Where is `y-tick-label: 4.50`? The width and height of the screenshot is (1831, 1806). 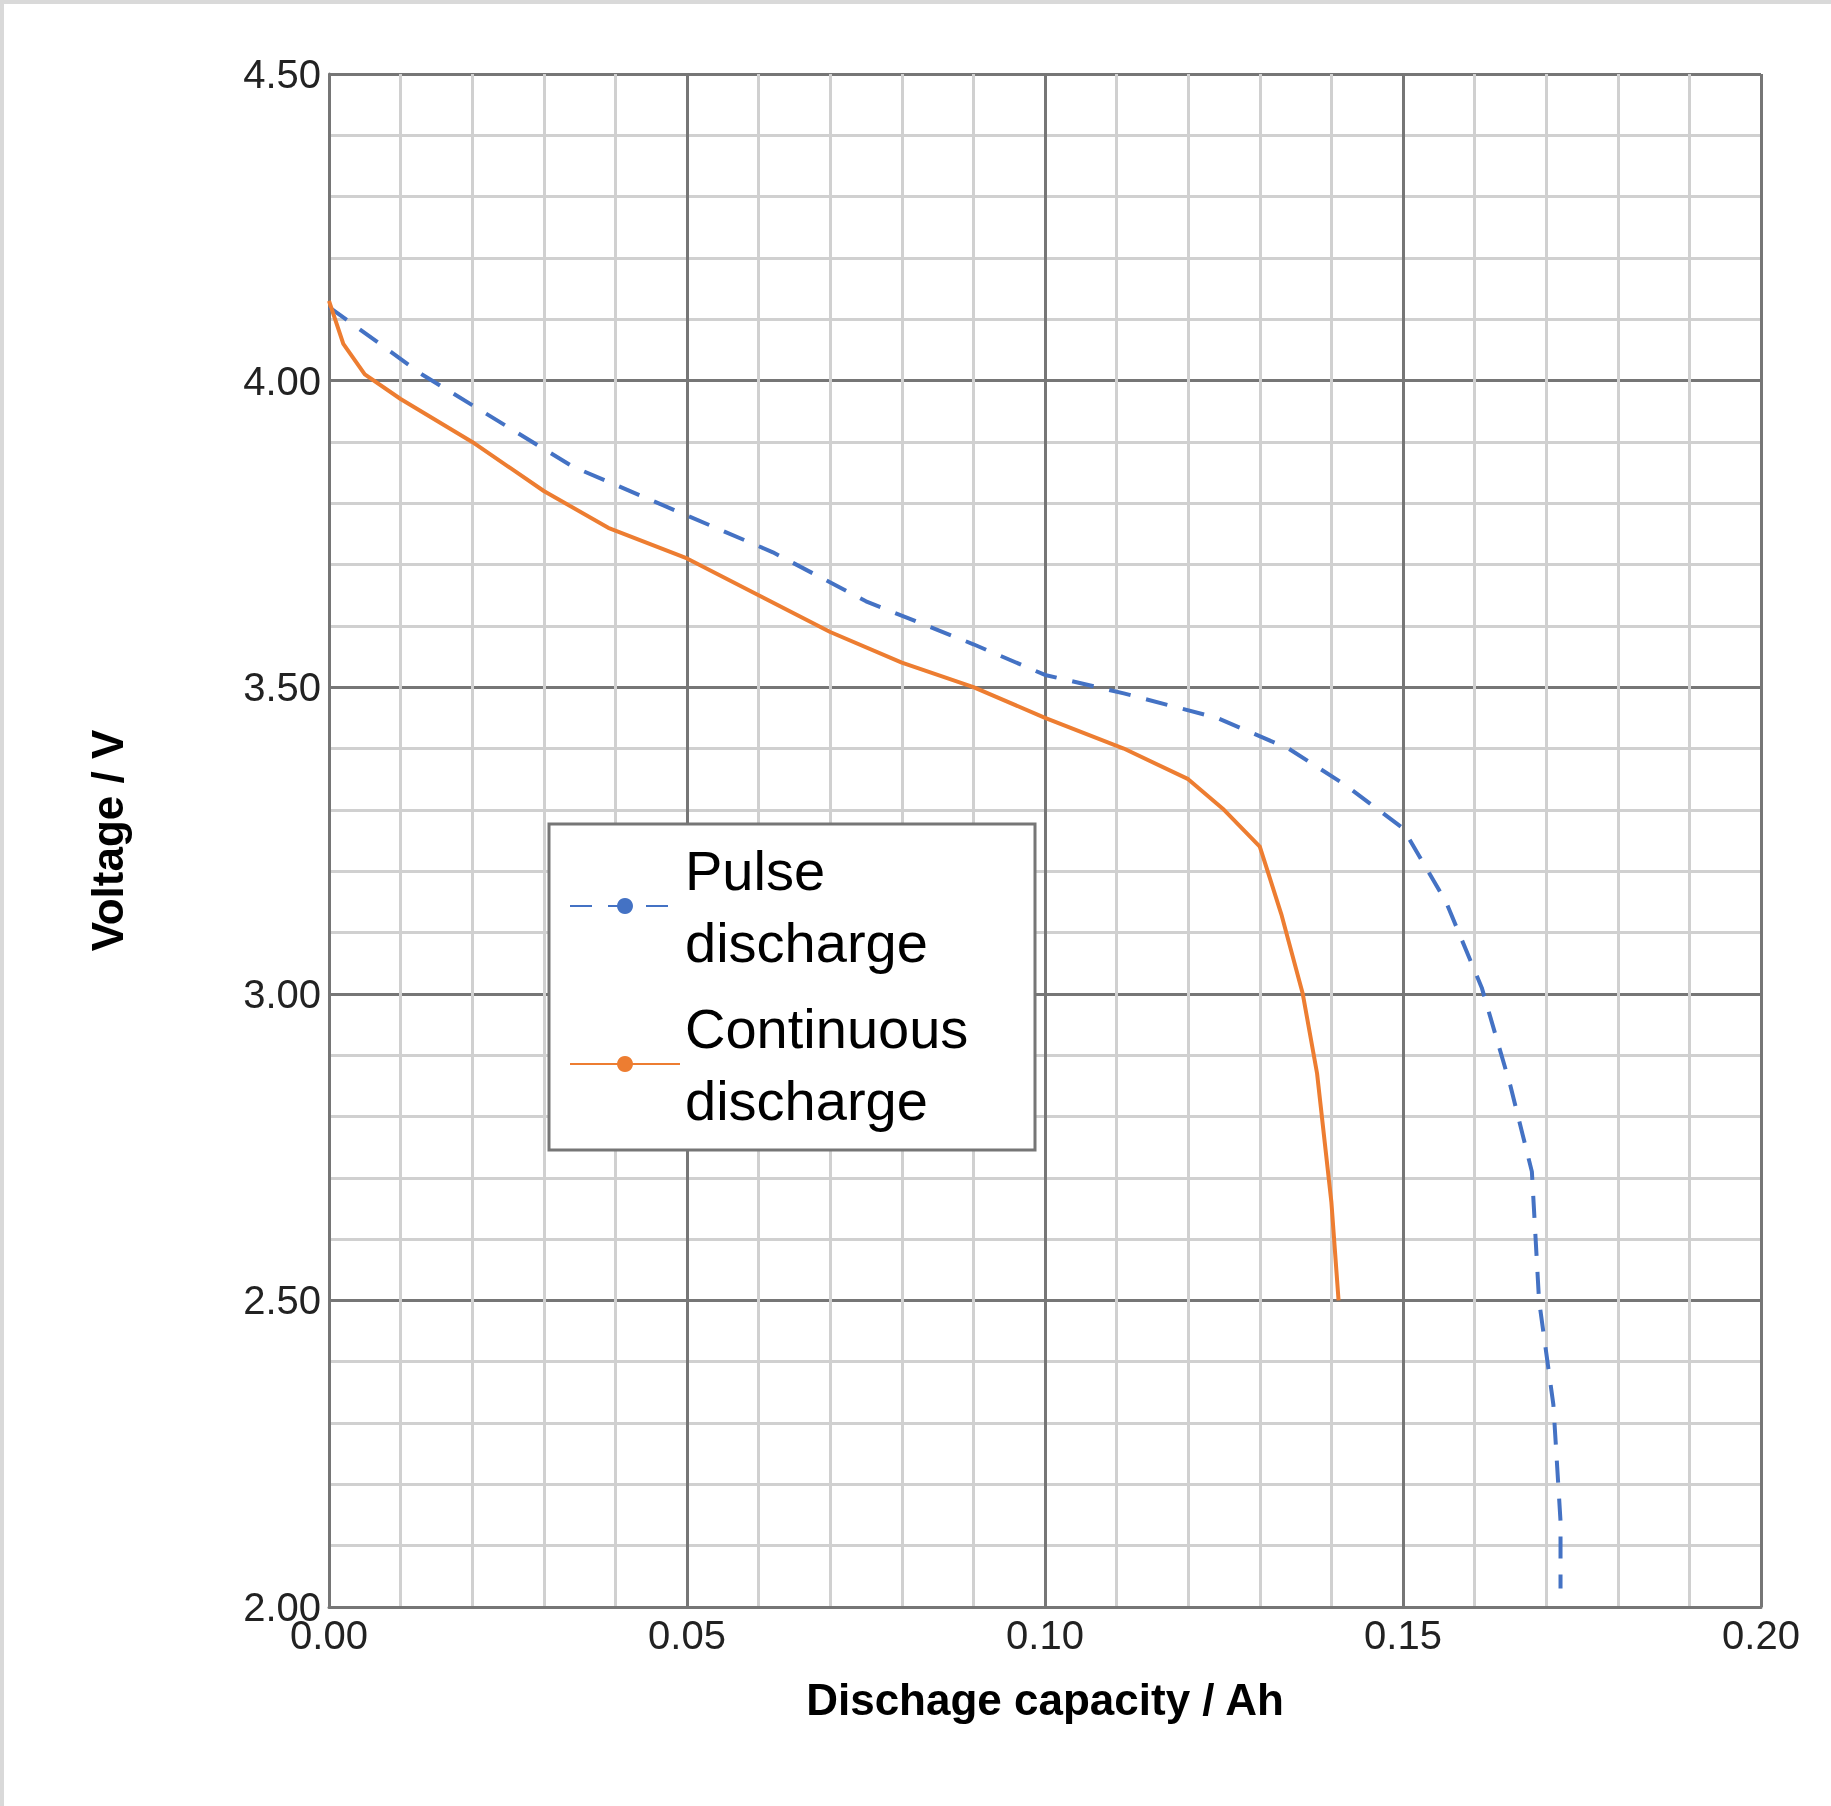 y-tick-label: 4.50 is located at coordinates (282, 74).